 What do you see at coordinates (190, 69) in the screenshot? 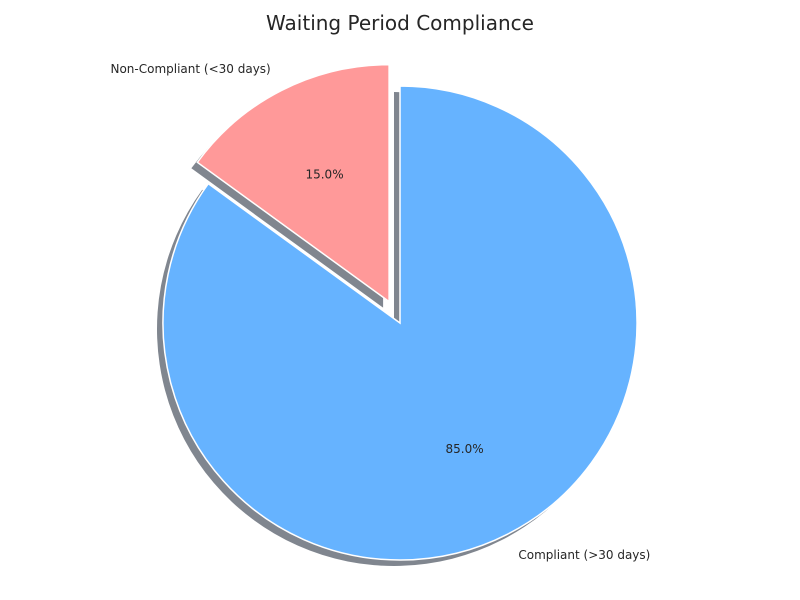
I see `slice-label-non-compliant-30-days: Non-Compliant (<30 days)` at bounding box center [190, 69].